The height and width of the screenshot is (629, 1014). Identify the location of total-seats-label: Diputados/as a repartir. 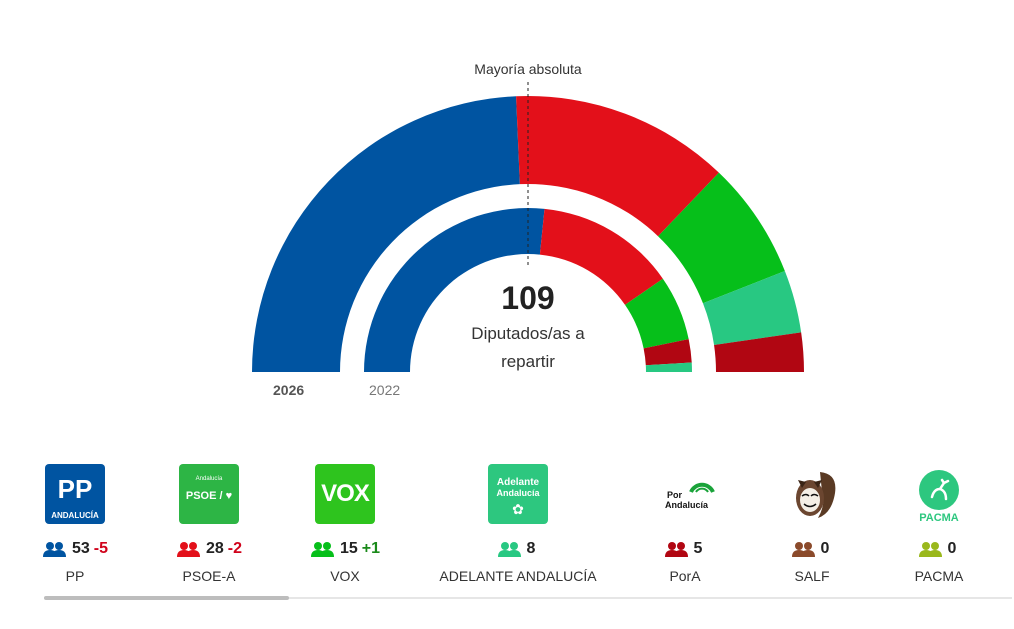
(528, 347).